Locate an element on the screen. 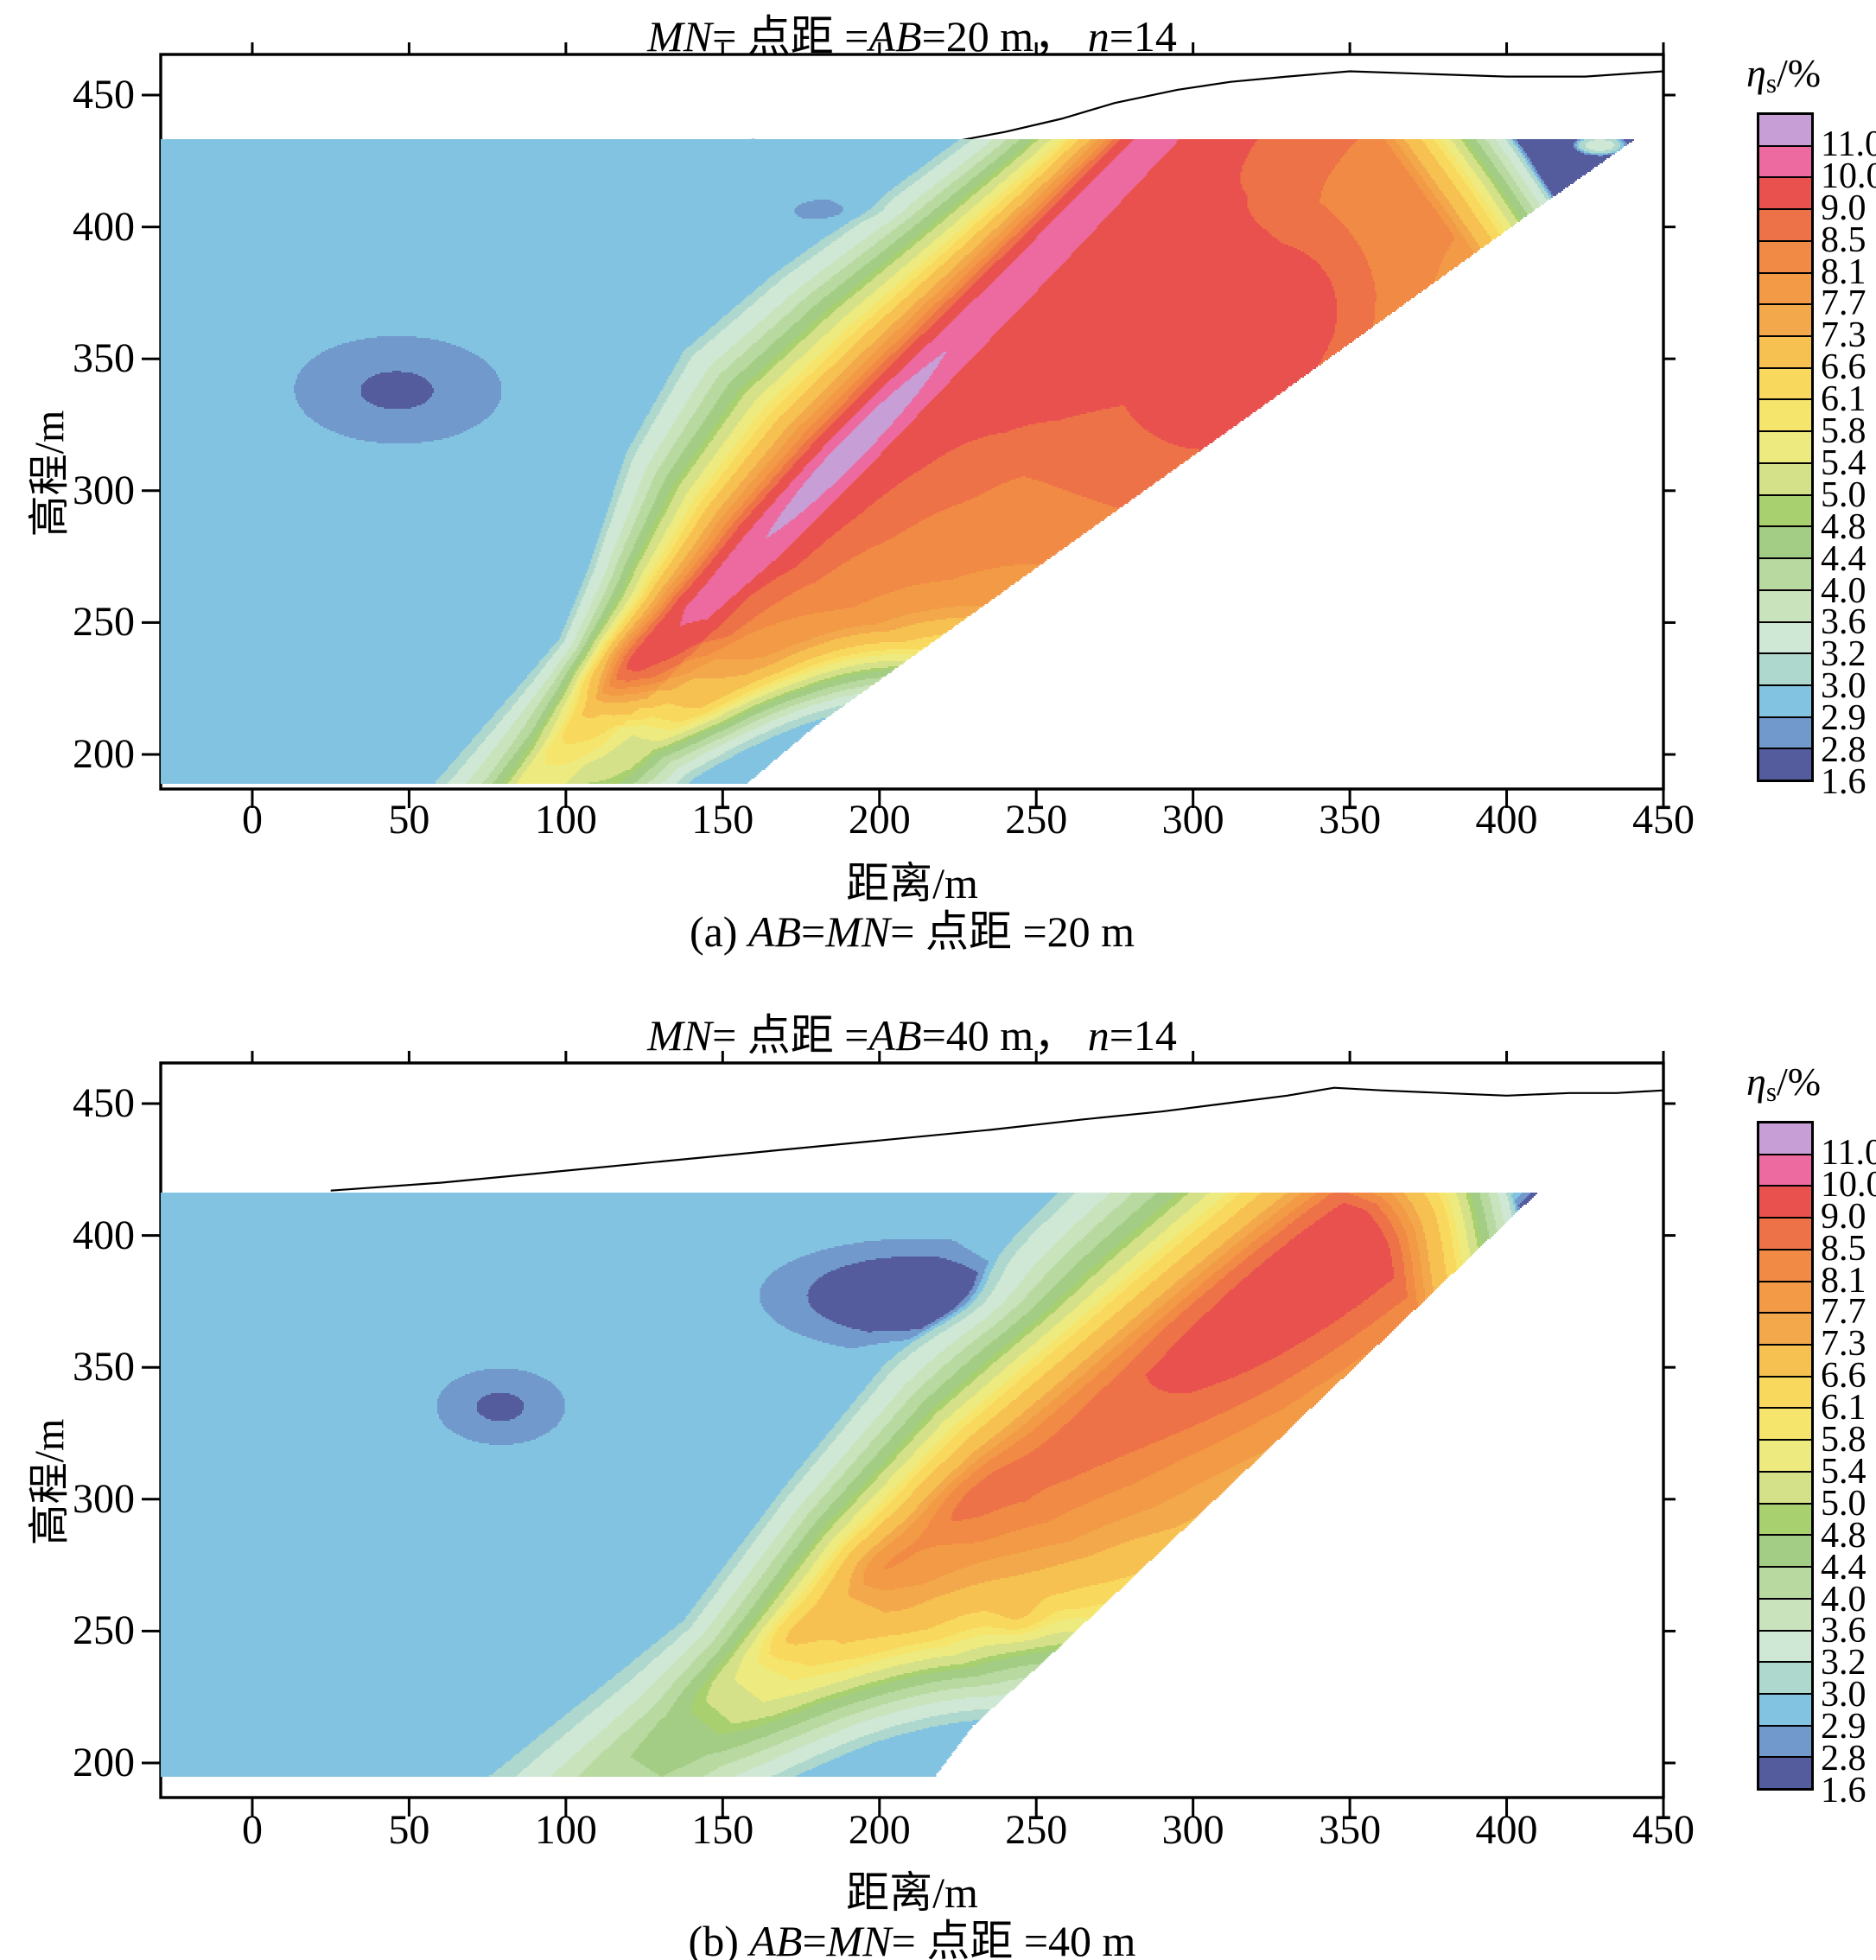 This screenshot has width=1876, height=1960. x-tick-label-b: 250 is located at coordinates (1036, 1830).